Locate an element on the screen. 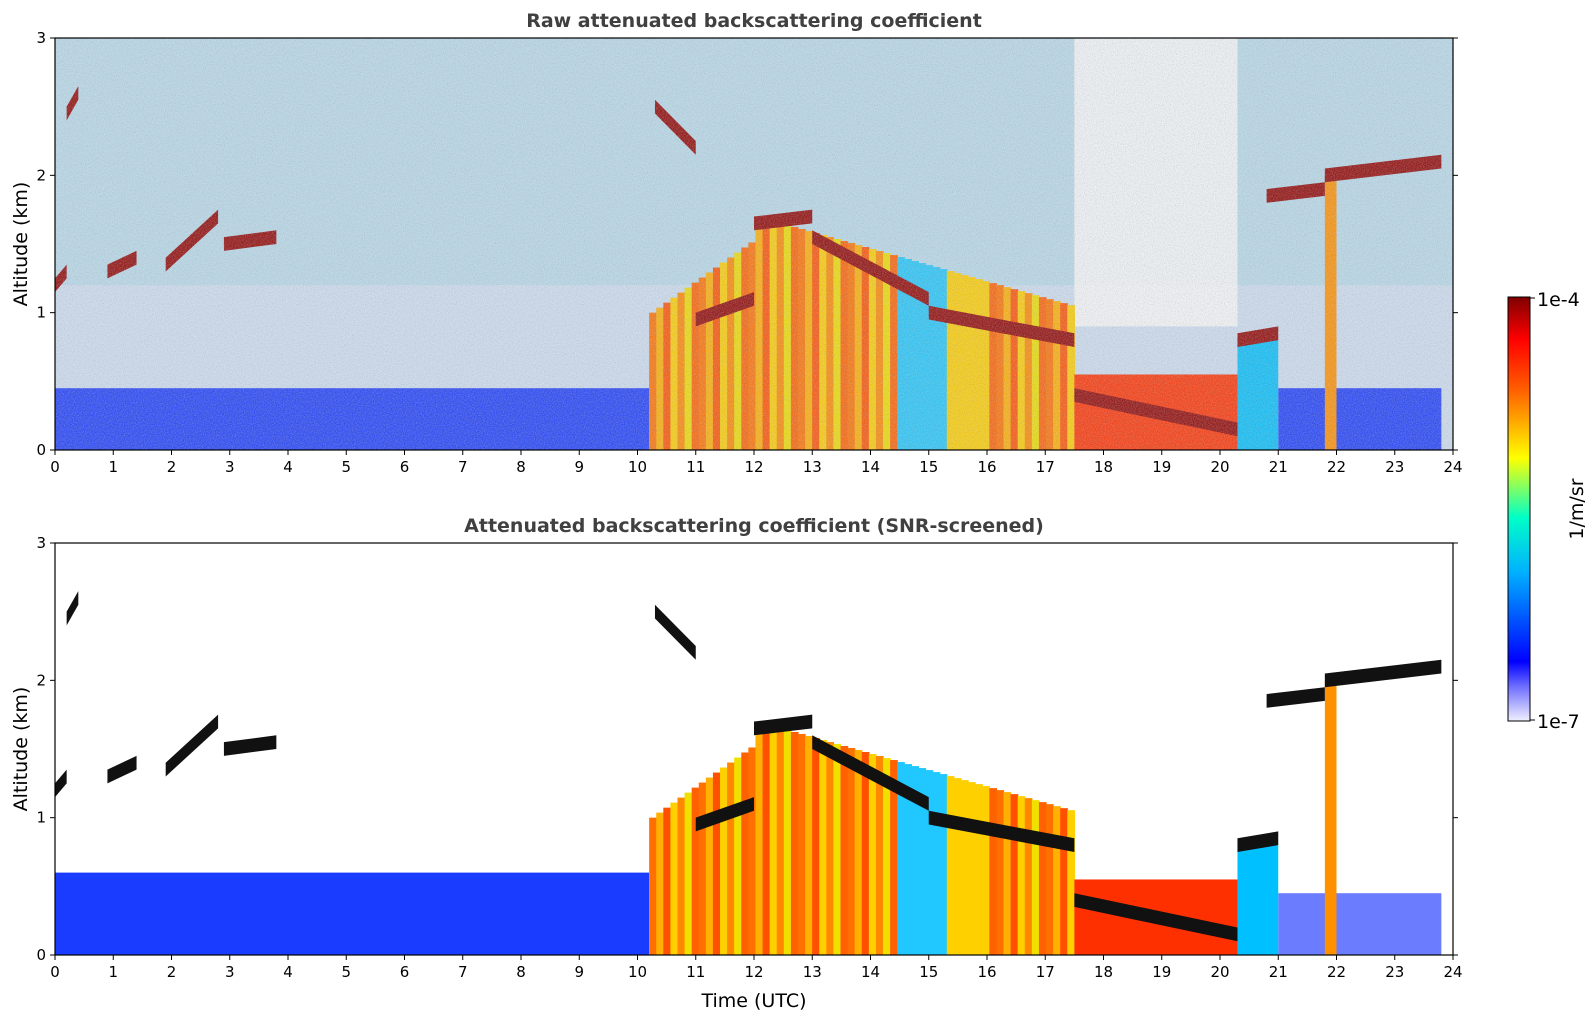 The height and width of the screenshot is (1020, 1595). x-tick-label: 10 is located at coordinates (637, 467).